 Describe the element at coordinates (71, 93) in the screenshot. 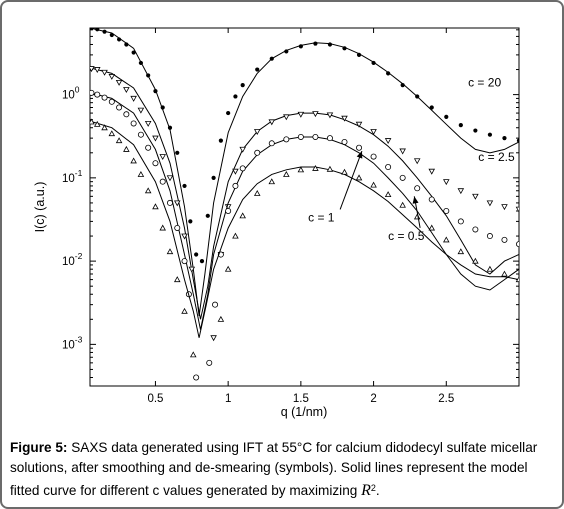

I see `y-tick-label: 10⁰` at that location.